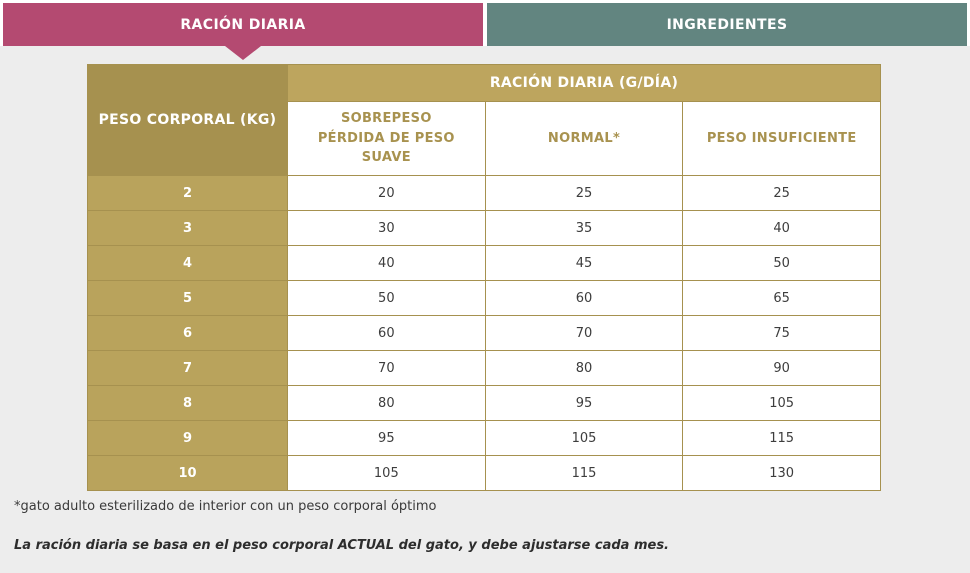 This screenshot has width=970, height=573. What do you see at coordinates (386, 138) in the screenshot?
I see `column-header-sobrepeso: SOBREPESO PÉRDIDA DE PESO SUAVE` at bounding box center [386, 138].